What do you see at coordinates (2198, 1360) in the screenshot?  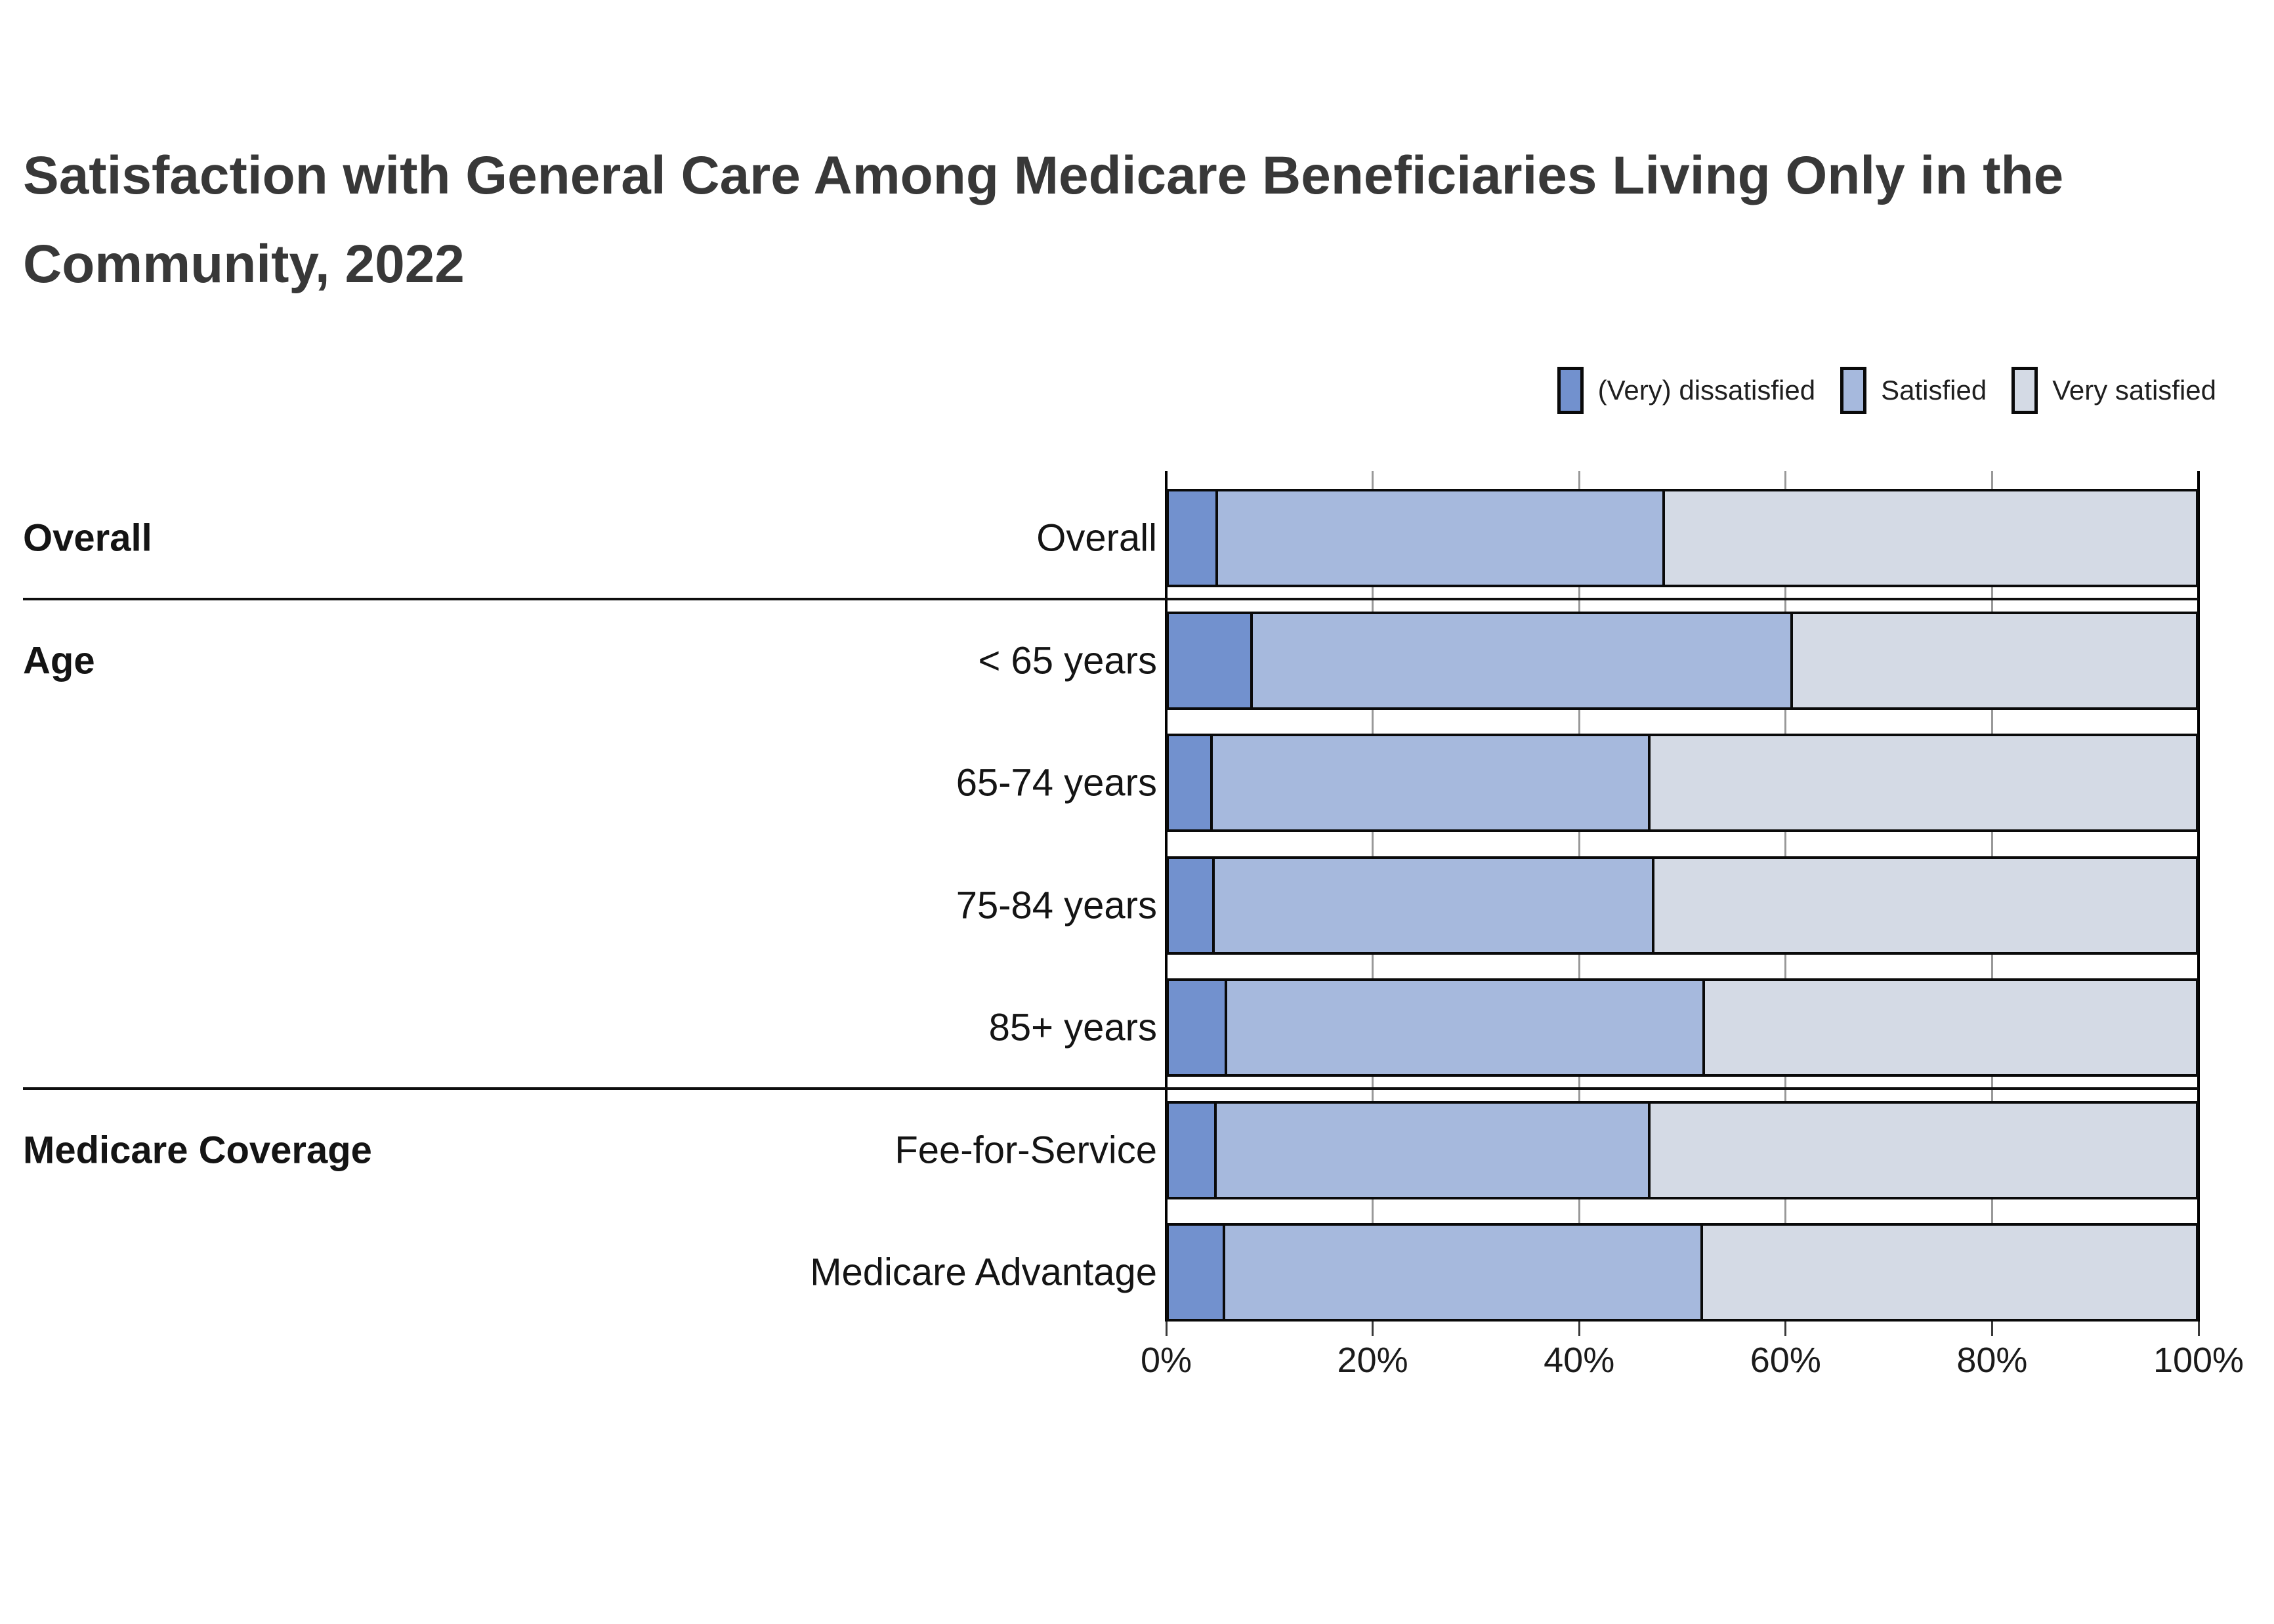 I see `axis-tick-label: 100%` at bounding box center [2198, 1360].